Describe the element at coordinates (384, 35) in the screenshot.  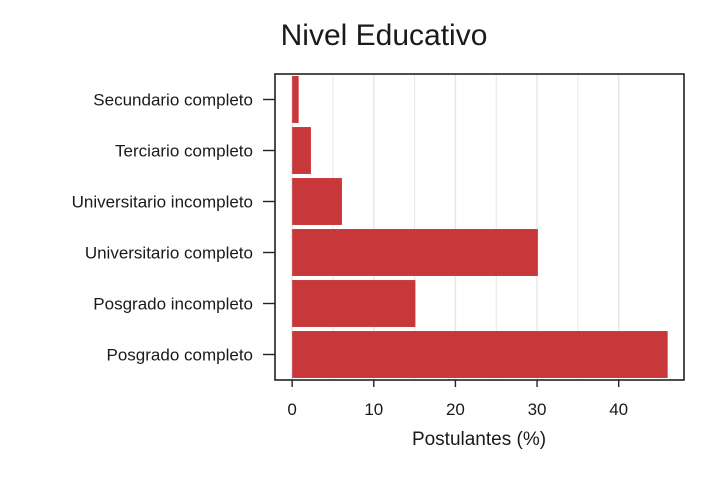
I see `chart-title: Nivel Educativo` at that location.